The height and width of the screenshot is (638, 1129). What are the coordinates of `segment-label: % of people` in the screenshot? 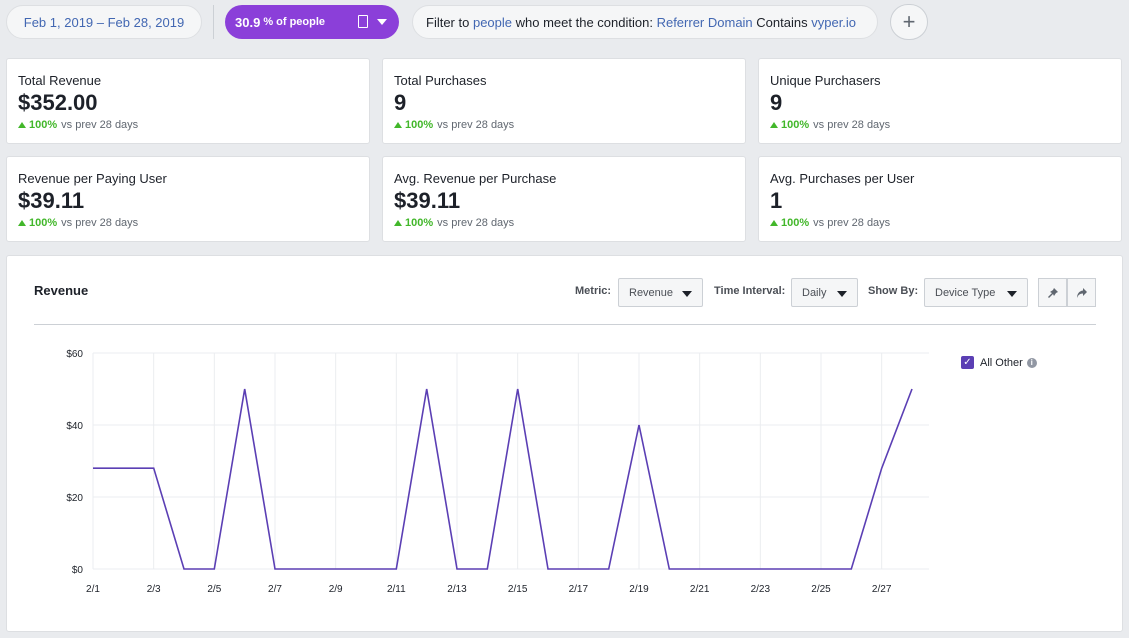 It's located at (294, 22).